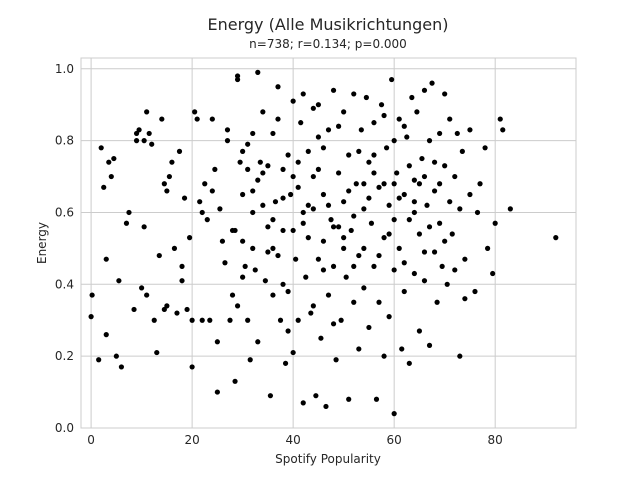 The image size is (640, 484). What do you see at coordinates (328, 44) in the screenshot?
I see `chart-subtitle: n=738; r=0.134; p=0.000` at bounding box center [328, 44].